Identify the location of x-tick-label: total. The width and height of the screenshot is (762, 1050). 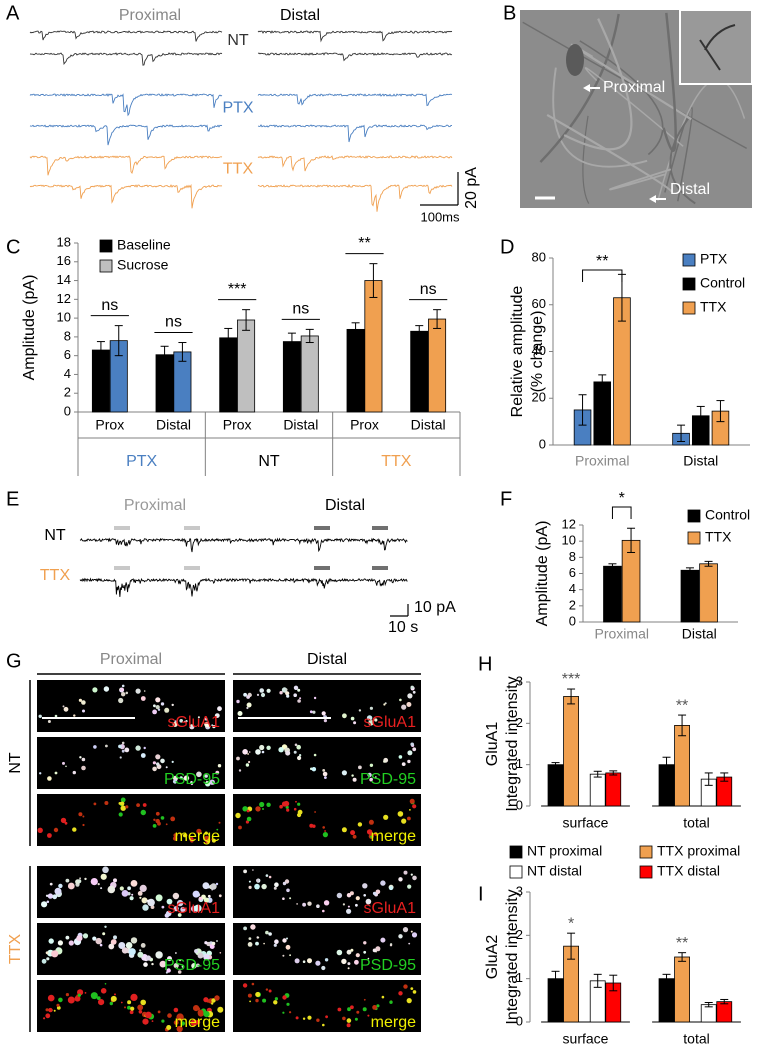
(696, 823).